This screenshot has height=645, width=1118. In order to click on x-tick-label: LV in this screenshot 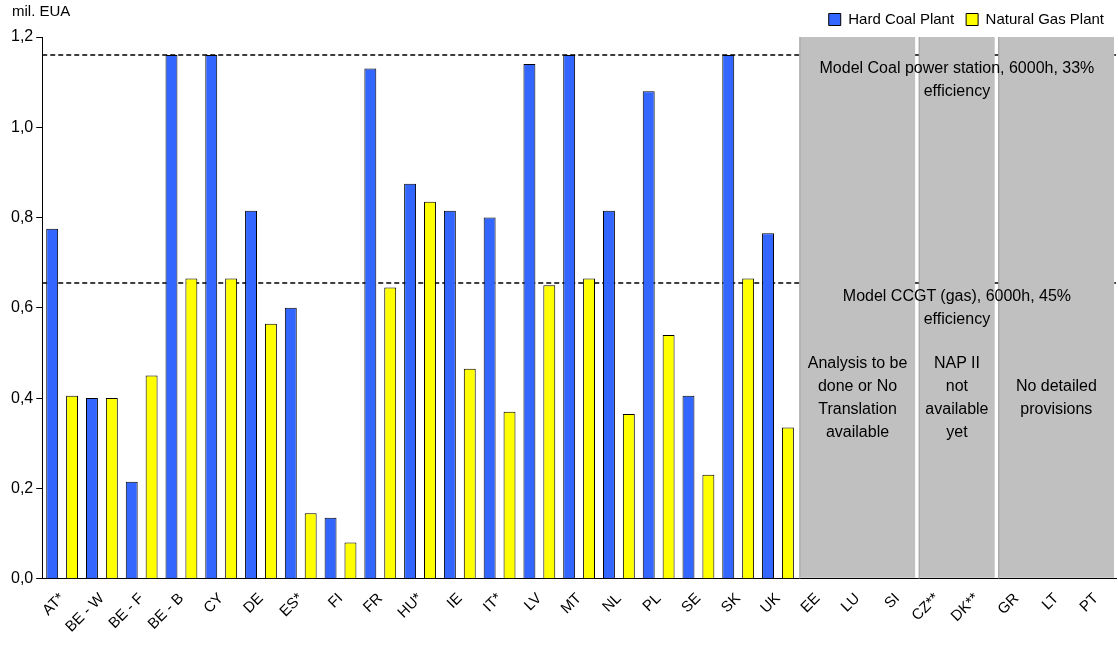, I will do `click(532, 601)`.